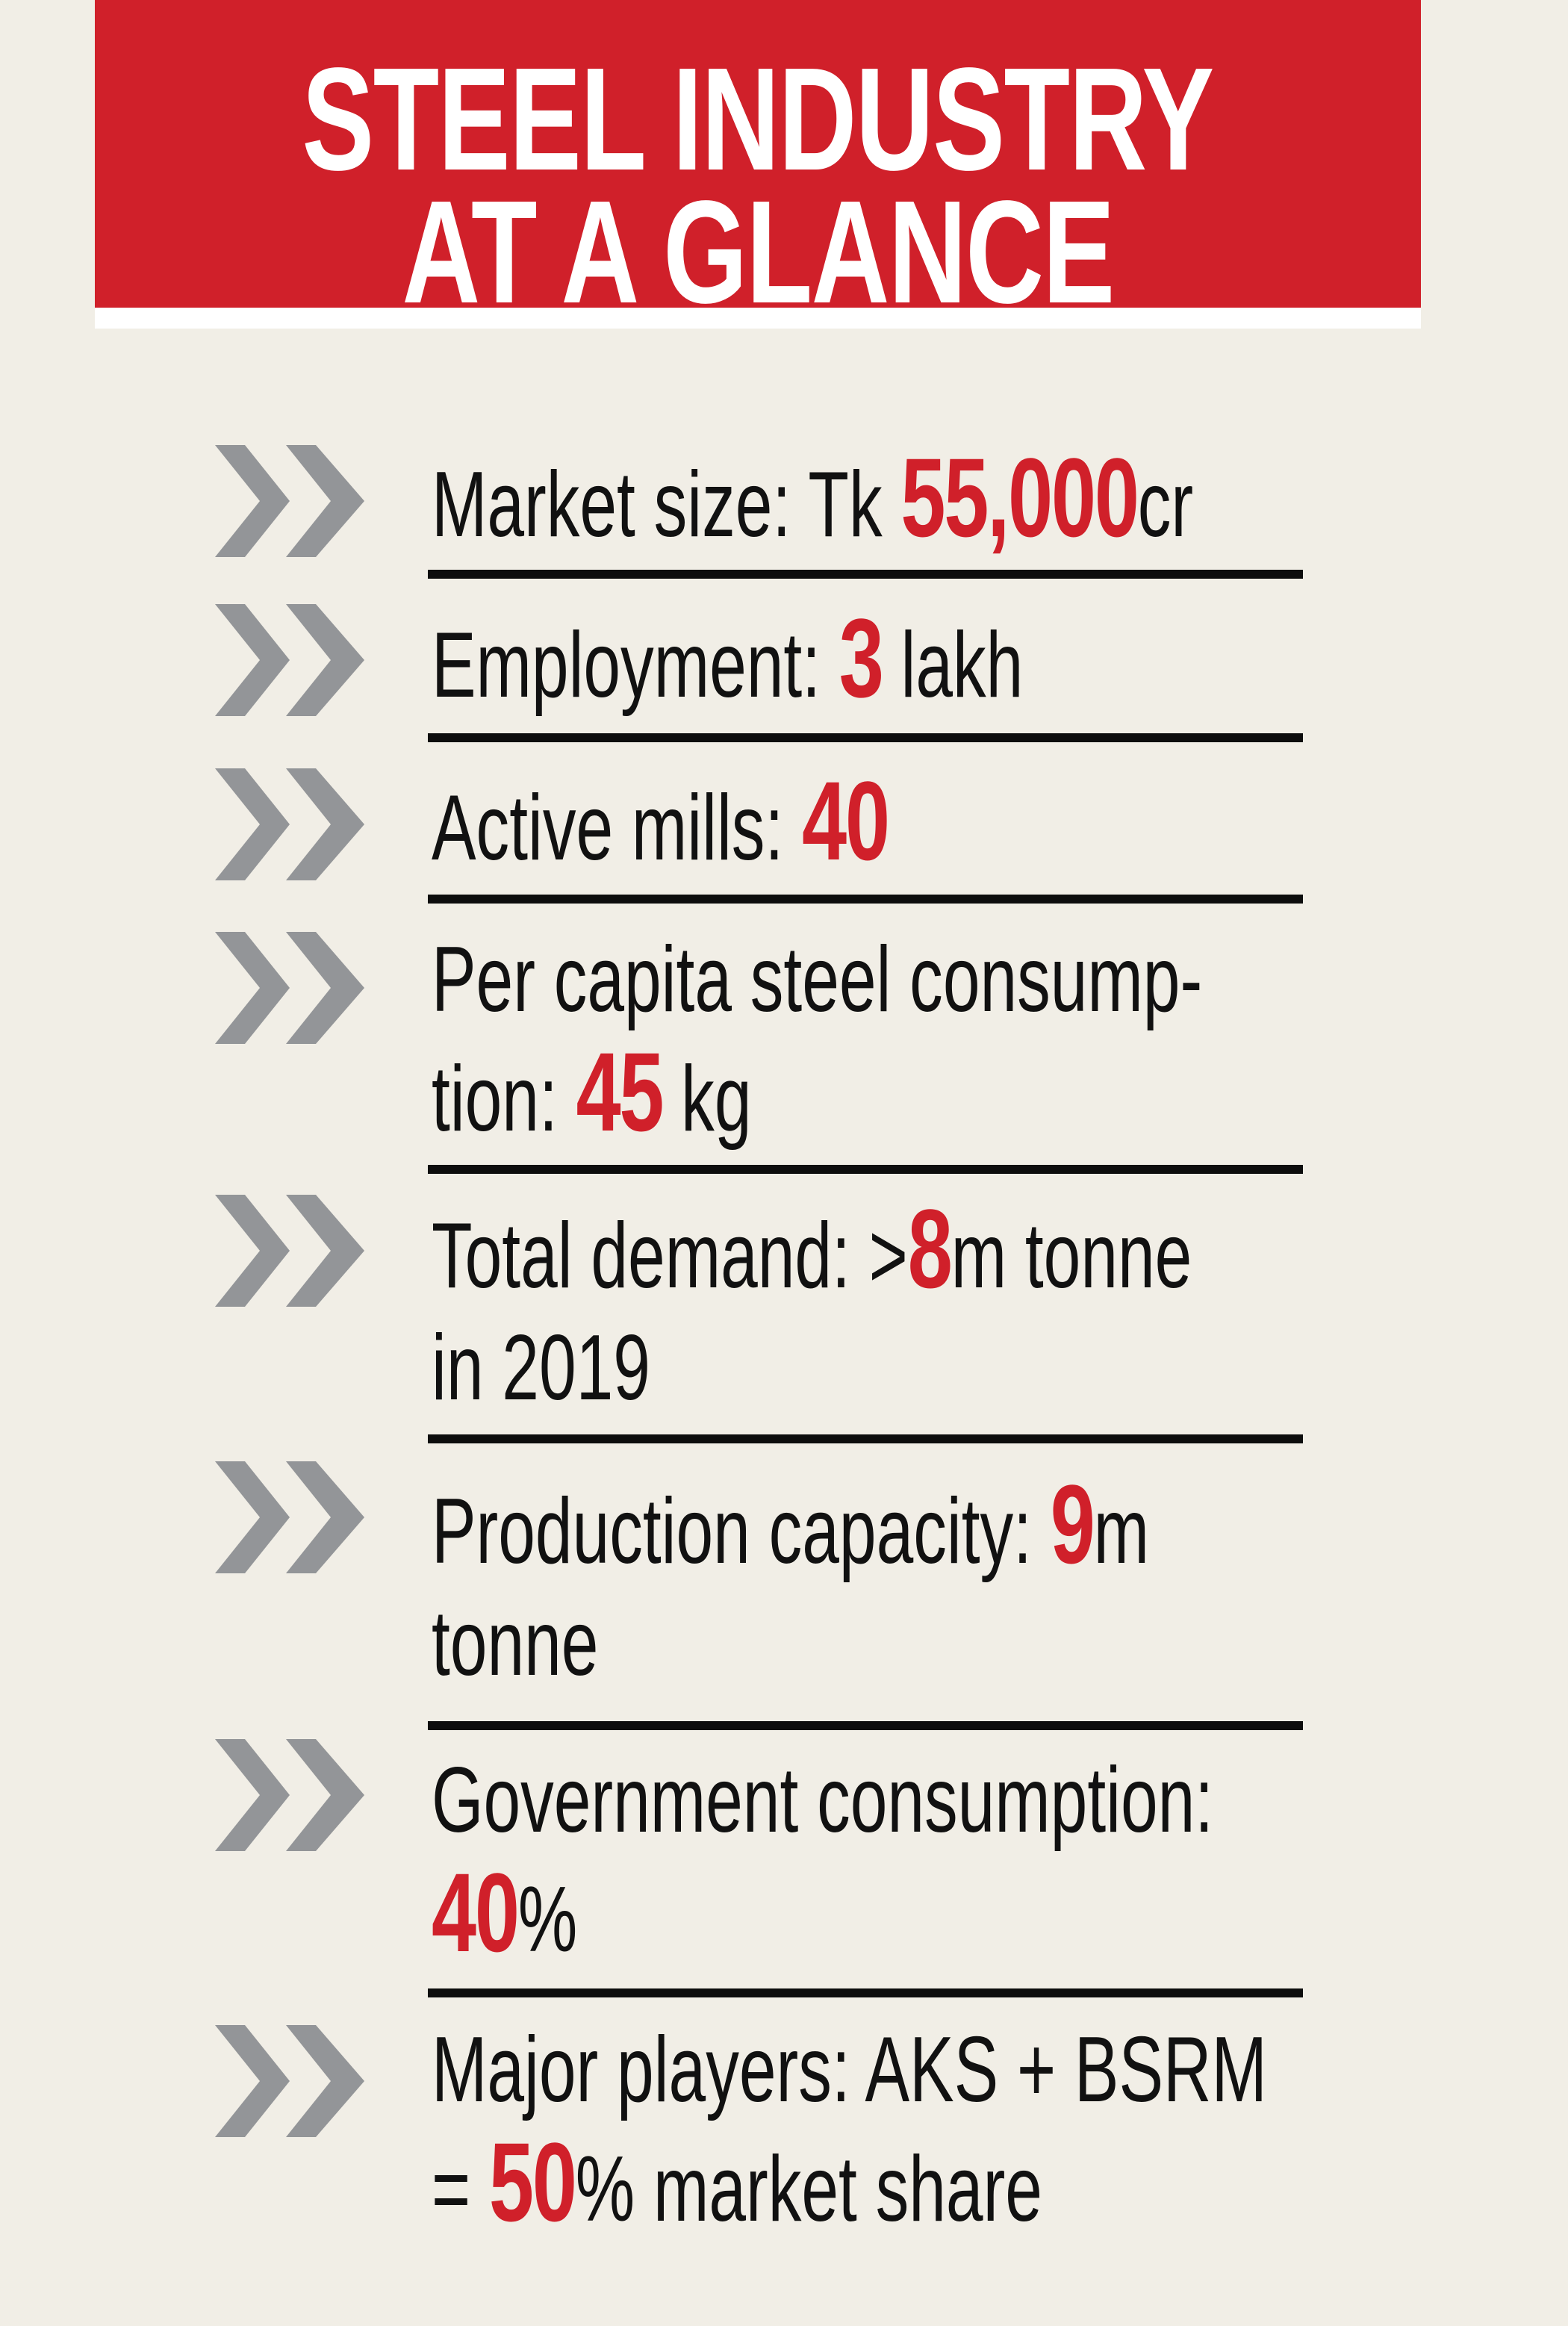 This screenshot has width=1568, height=2326. Describe the element at coordinates (808, 2189) in the screenshot. I see `fact-label: % market share` at that location.